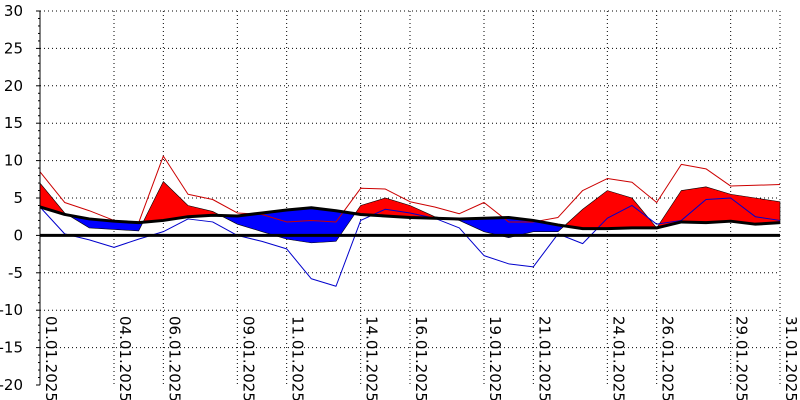 The image size is (800, 400). Describe the element at coordinates (410, 218) in the screenshot. I see `normal-temperature-line` at that location.